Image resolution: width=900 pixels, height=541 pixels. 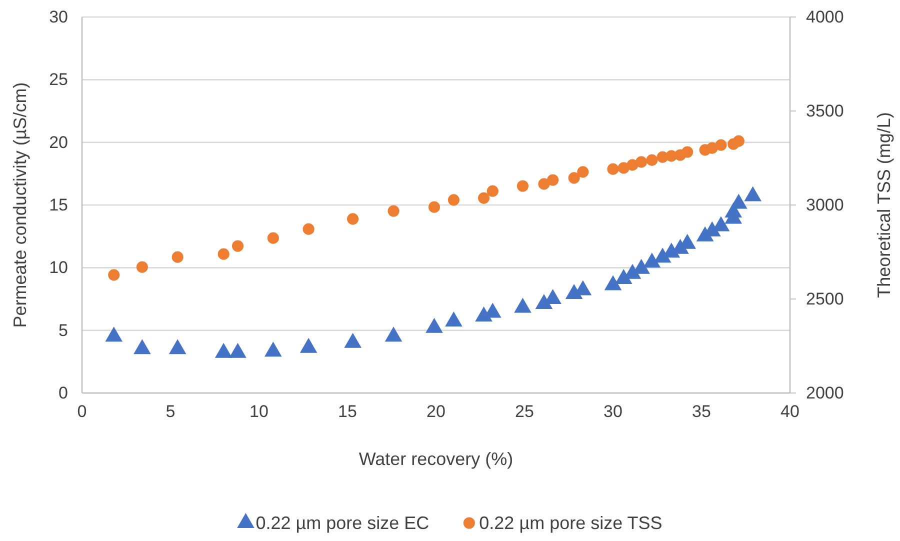 I want to click on x-tick-label: 40, so click(x=790, y=412).